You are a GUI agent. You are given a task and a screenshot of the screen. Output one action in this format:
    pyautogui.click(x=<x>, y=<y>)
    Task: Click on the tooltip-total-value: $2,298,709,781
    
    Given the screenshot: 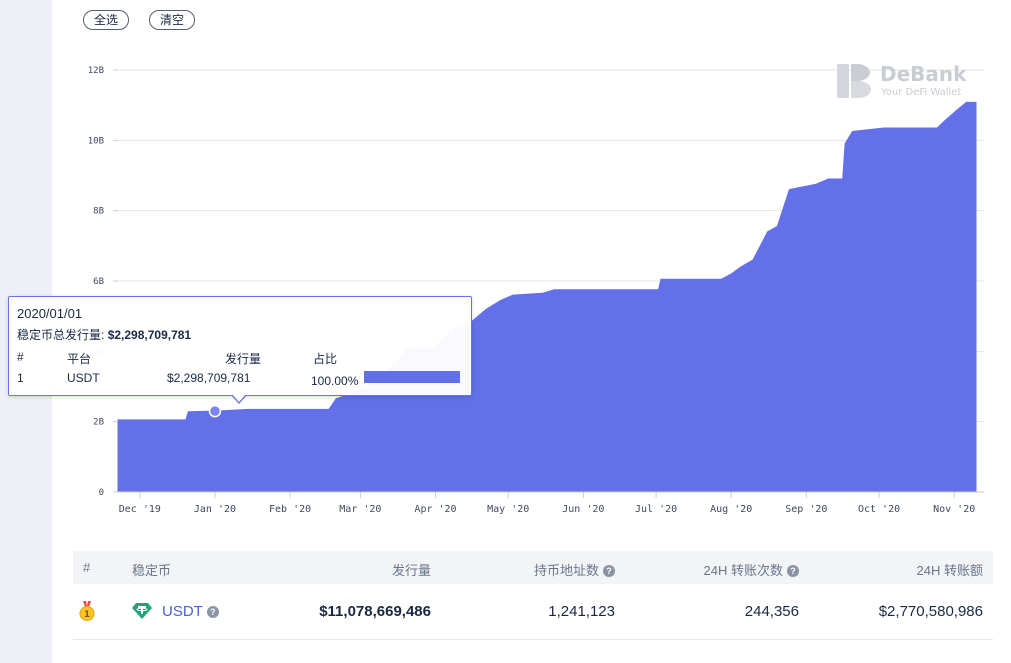 What is the action you would take?
    pyautogui.click(x=149, y=335)
    